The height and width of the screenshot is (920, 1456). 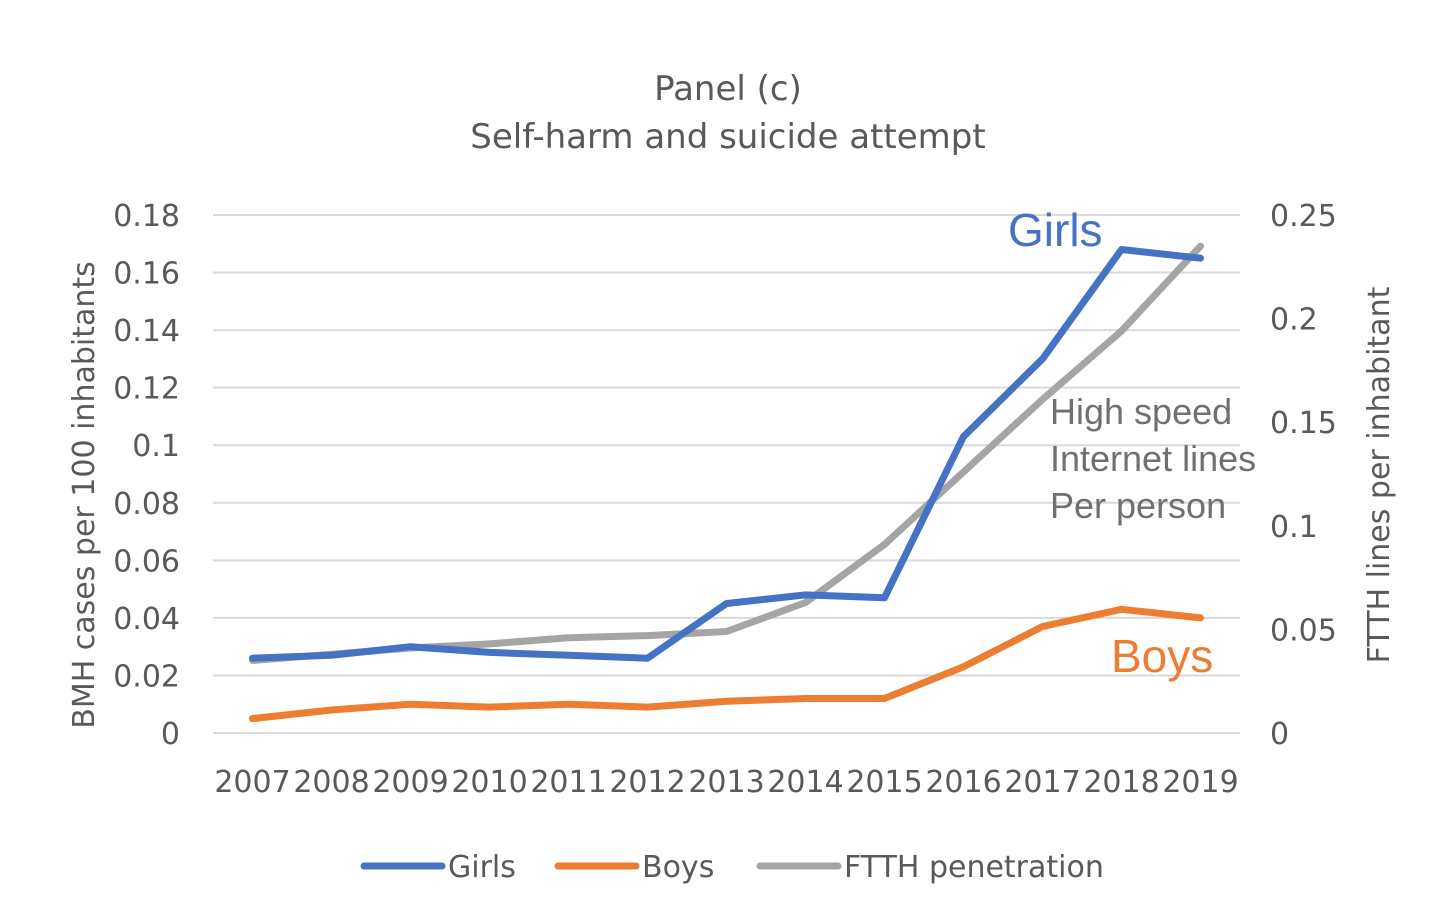 I want to click on legend-label-boys: Boys, so click(x=678, y=867).